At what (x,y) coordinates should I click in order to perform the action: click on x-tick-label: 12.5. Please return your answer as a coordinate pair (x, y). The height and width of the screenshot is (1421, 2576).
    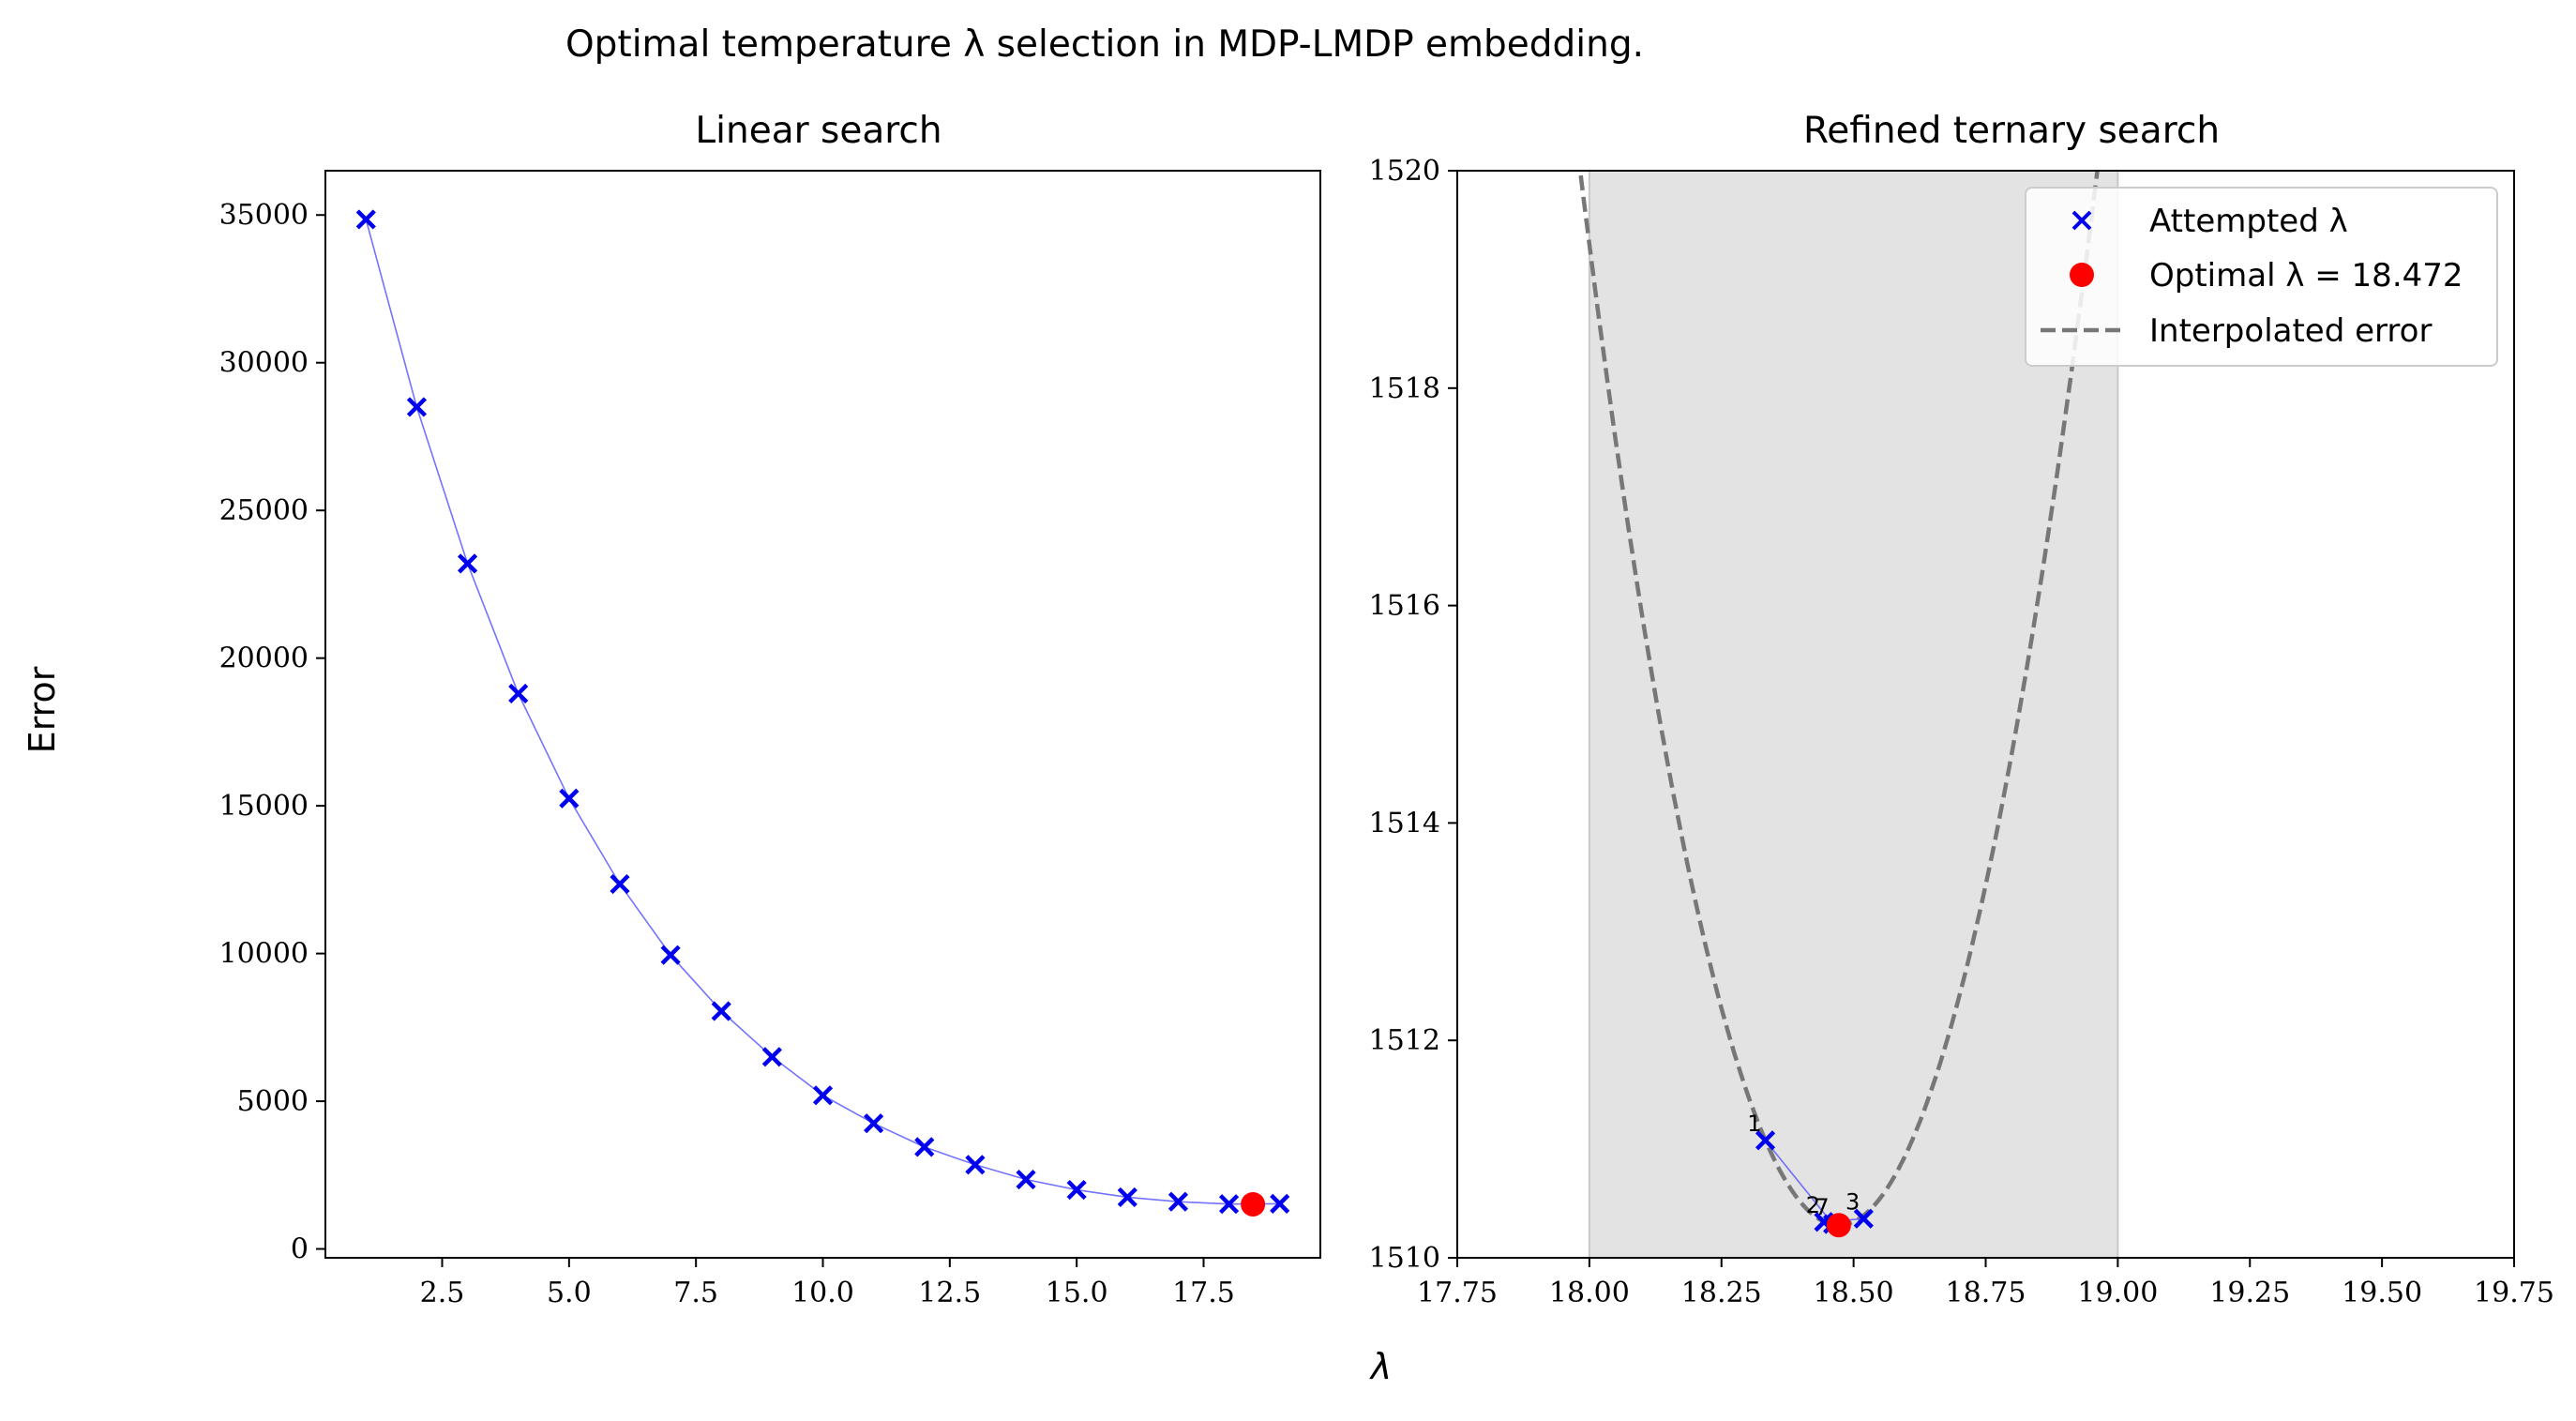
    Looking at the image, I should click on (949, 1293).